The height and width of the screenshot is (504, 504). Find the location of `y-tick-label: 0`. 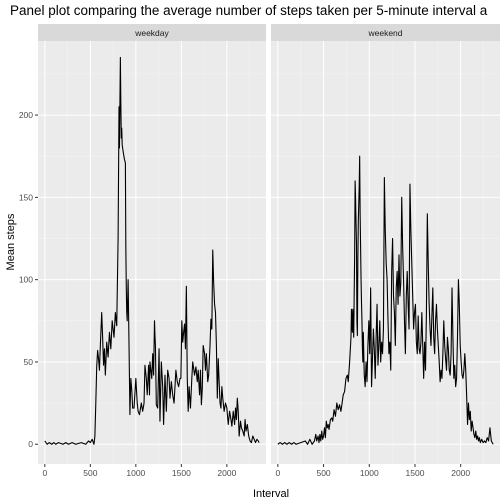

y-tick-label: 0 is located at coordinates (30, 444).